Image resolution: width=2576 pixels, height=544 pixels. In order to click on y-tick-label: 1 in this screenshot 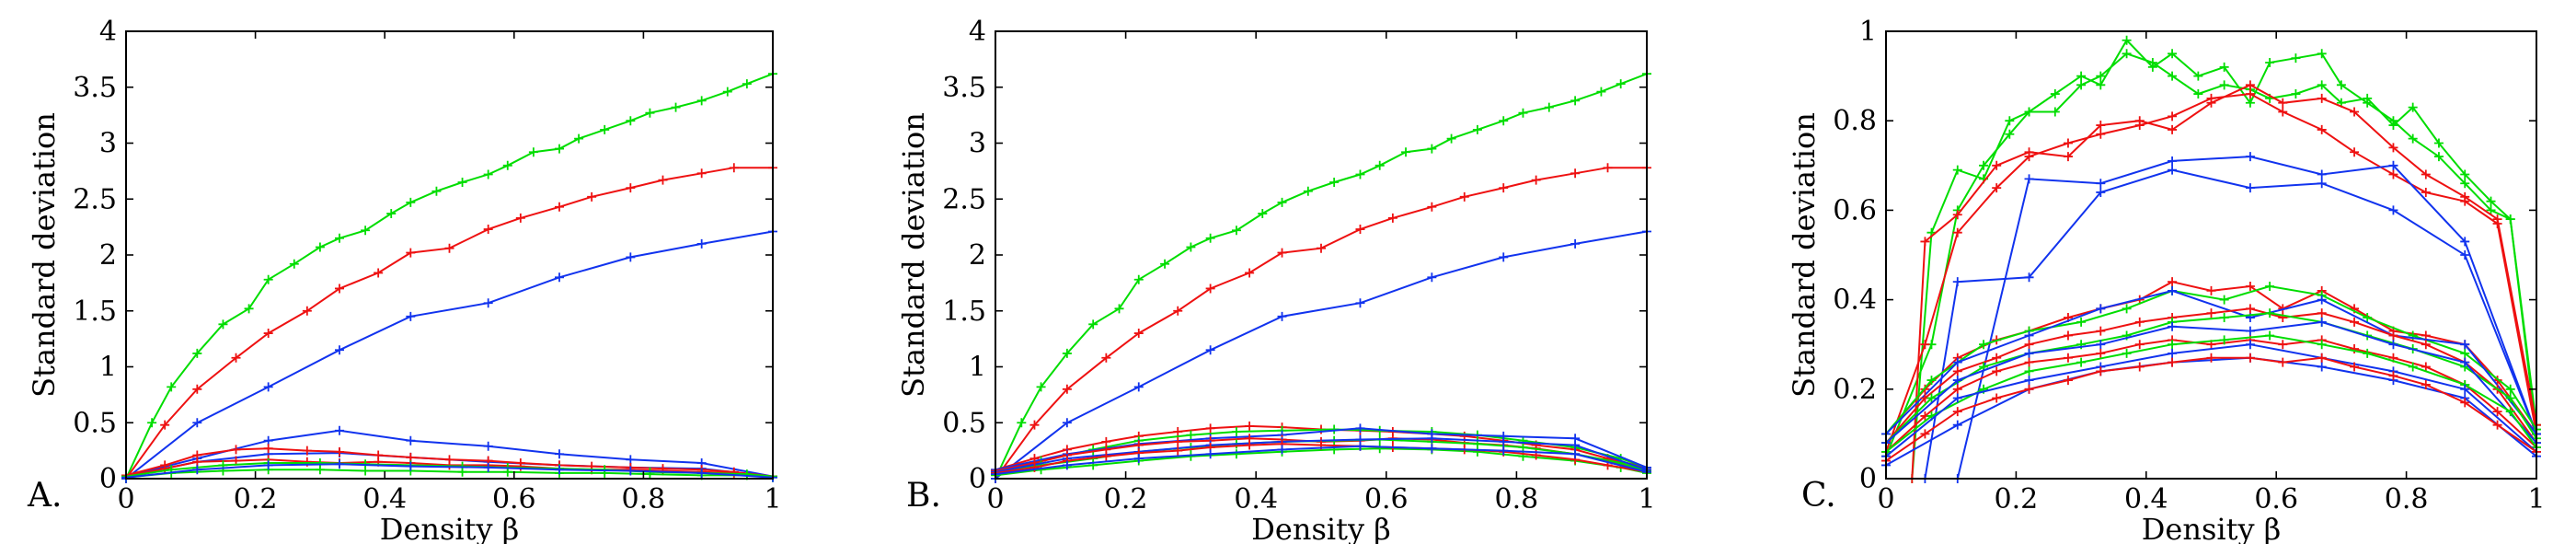, I will do `click(977, 368)`.